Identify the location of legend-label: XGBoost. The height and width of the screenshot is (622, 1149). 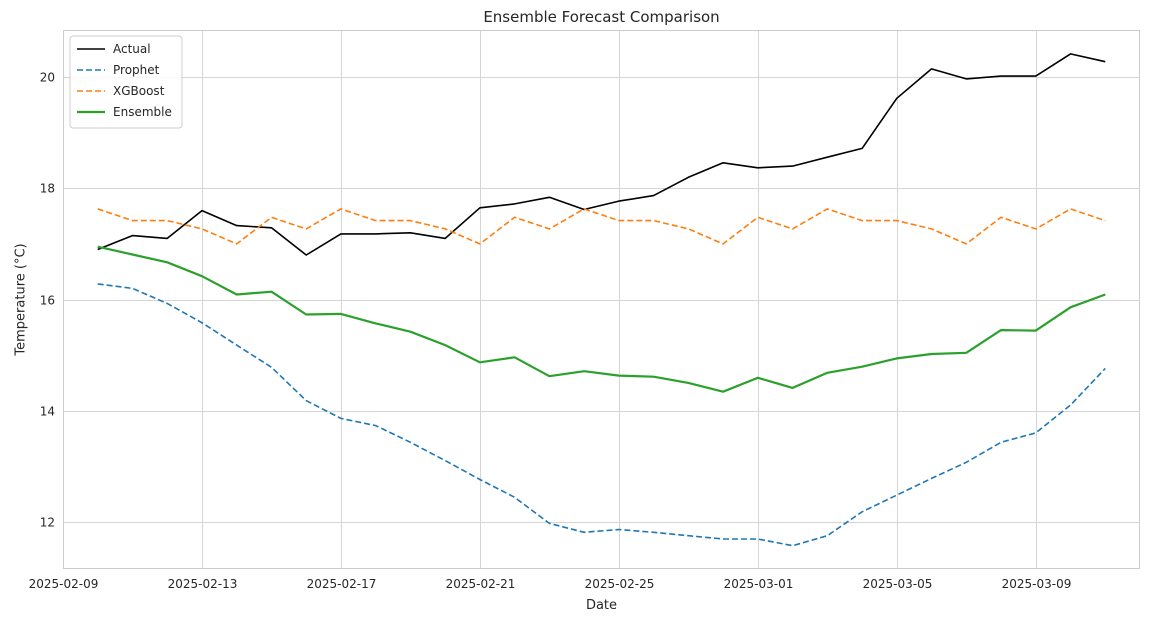
(139, 91).